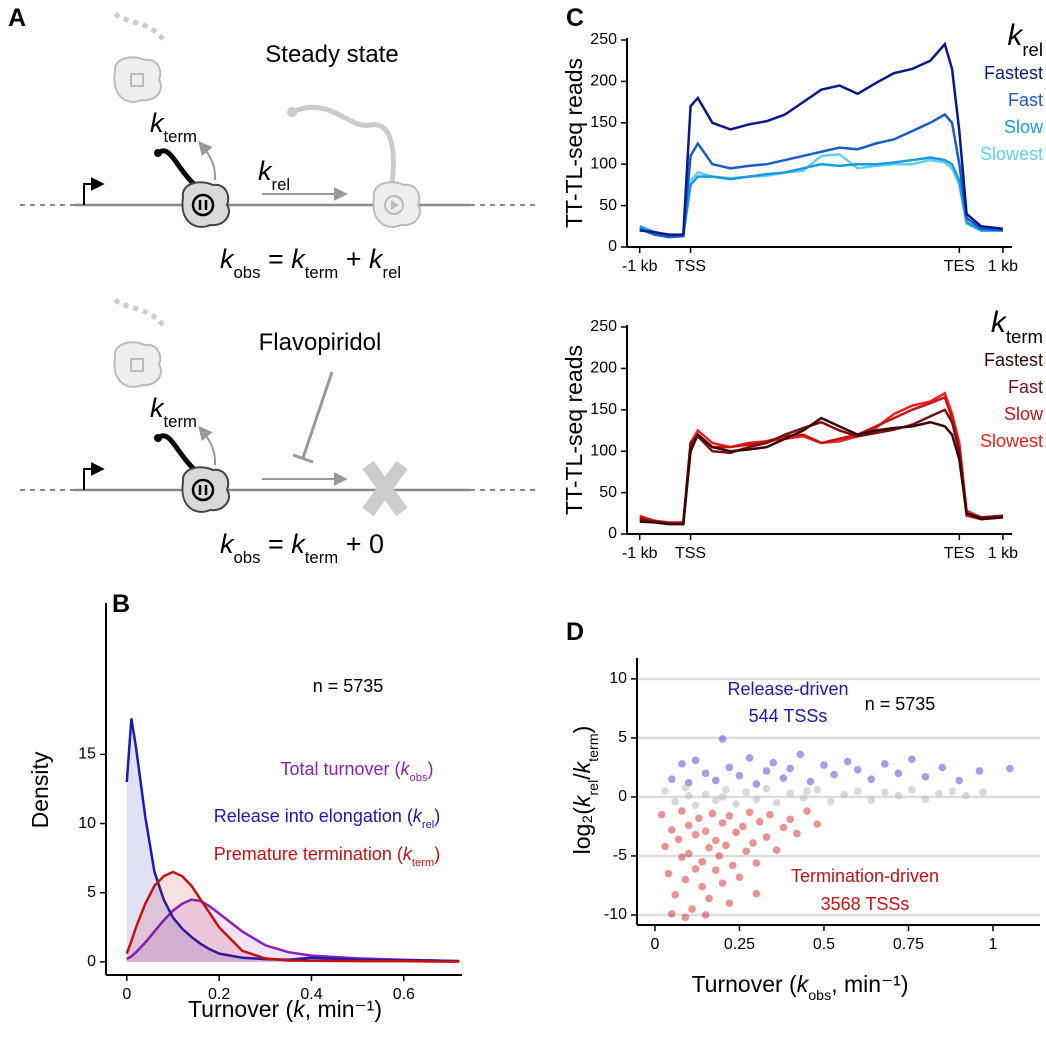 The width and height of the screenshot is (1046, 1050). What do you see at coordinates (293, 840) in the screenshot?
I see `area-fill` at bounding box center [293, 840].